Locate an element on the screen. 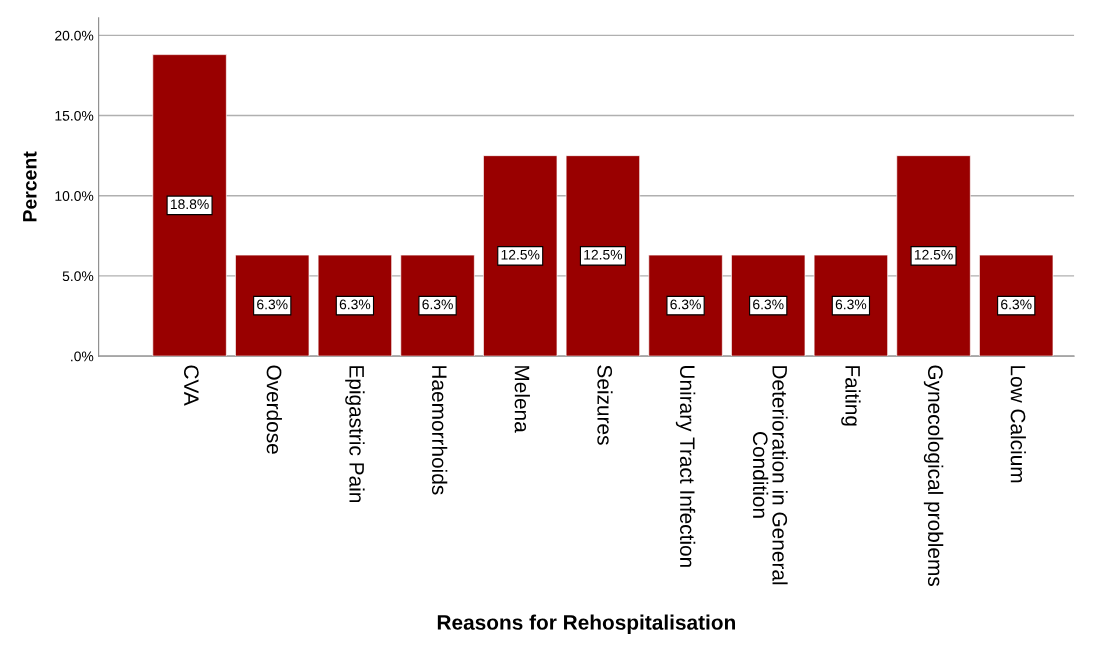  x-tick-label: Melena is located at coordinates (522, 399).